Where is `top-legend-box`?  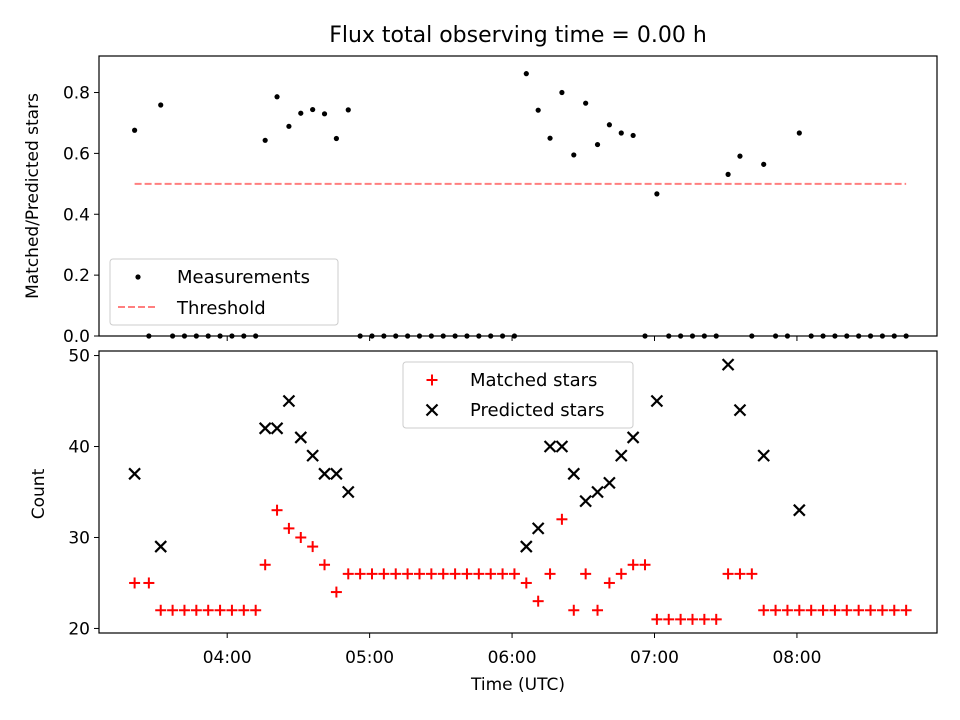 top-legend-box is located at coordinates (224, 292).